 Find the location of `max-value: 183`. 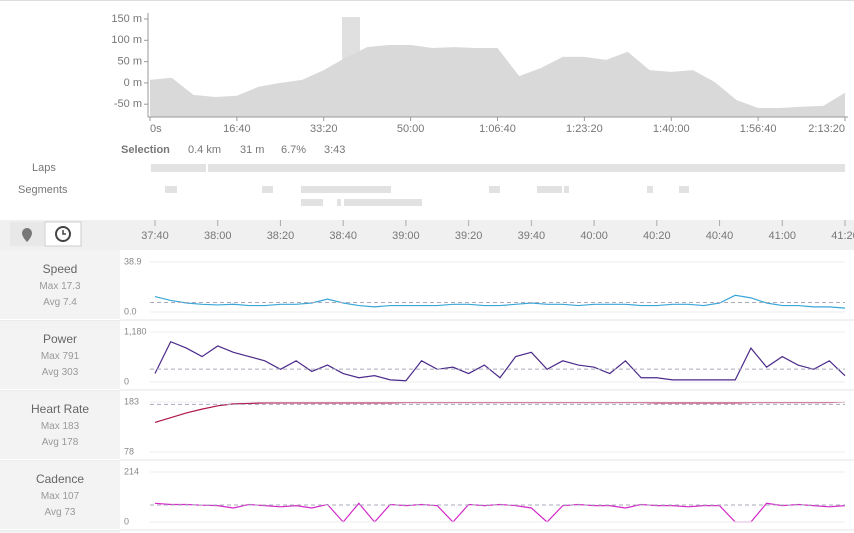

max-value: 183 is located at coordinates (71, 426).